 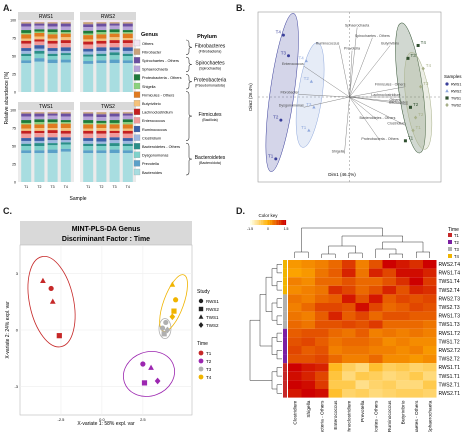 What do you see at coordinates (151, 138) in the screenshot?
I see `a-legend-label: Clostridium` at bounding box center [151, 138].